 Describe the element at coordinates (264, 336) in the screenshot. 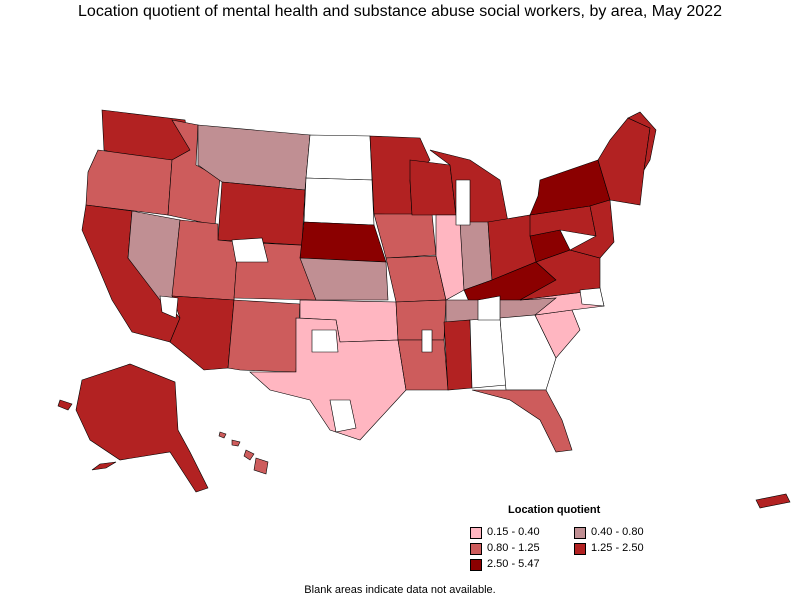

I see `region-new-mexico` at that location.